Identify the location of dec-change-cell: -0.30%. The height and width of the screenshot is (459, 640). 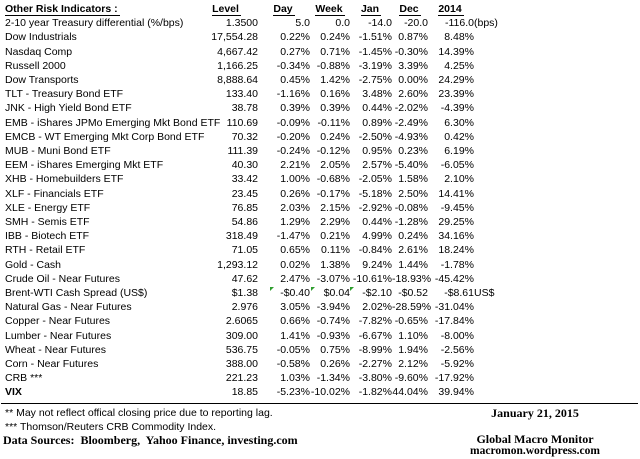
(411, 51).